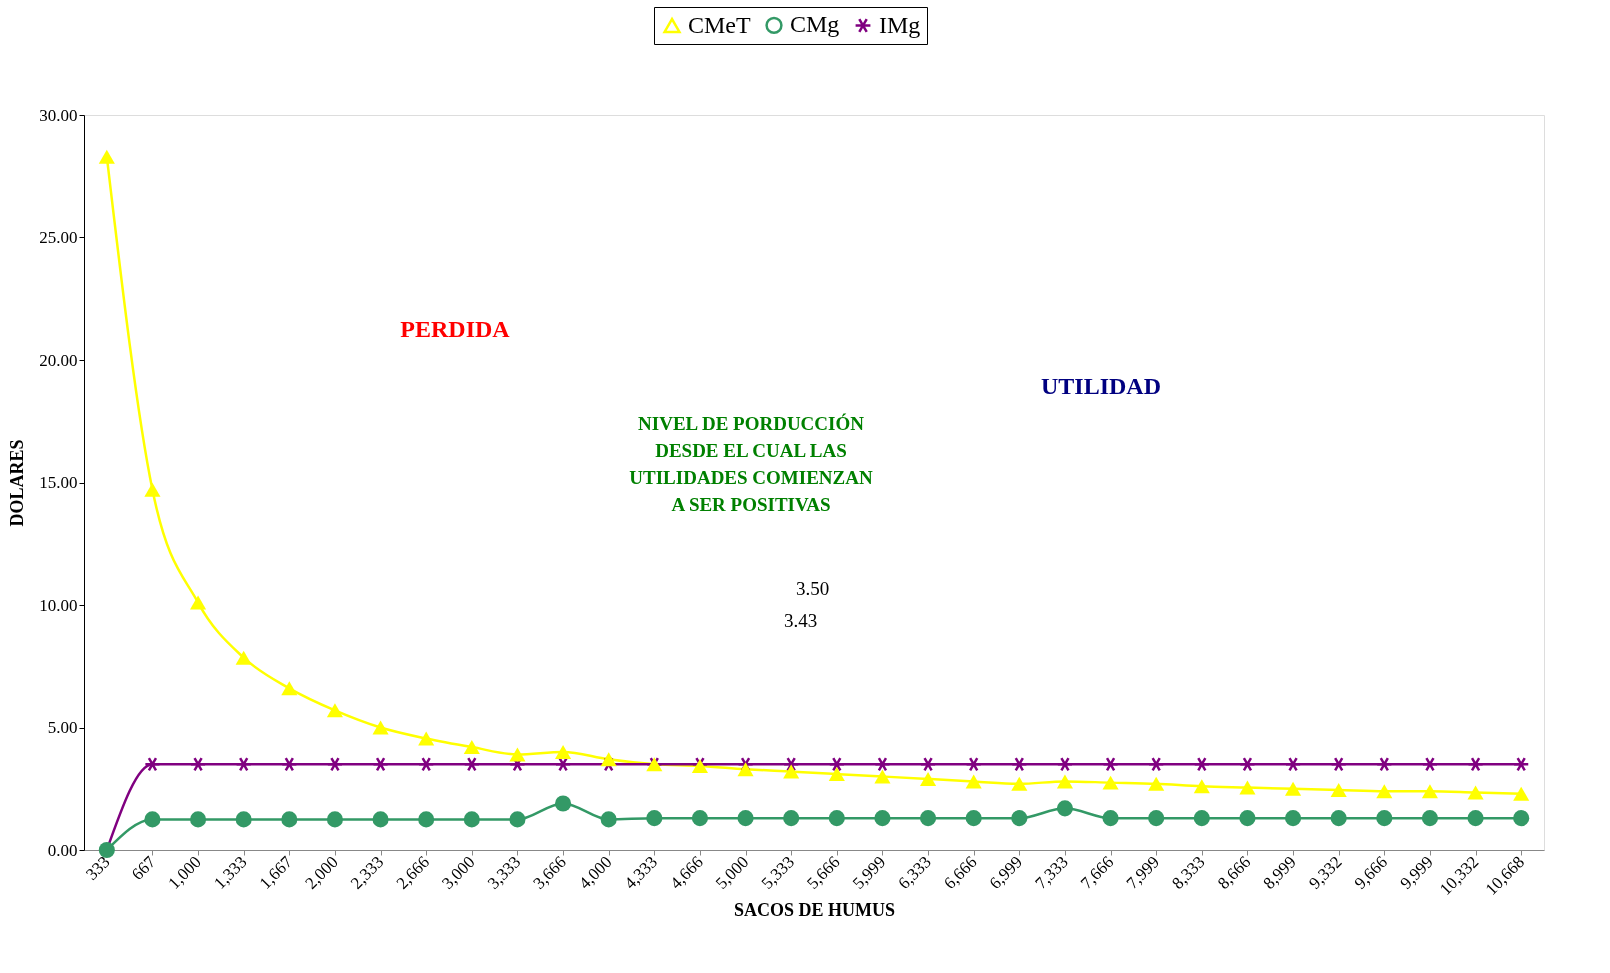 This screenshot has width=1610, height=973. I want to click on y-tick-label: 10.00, so click(58, 605).